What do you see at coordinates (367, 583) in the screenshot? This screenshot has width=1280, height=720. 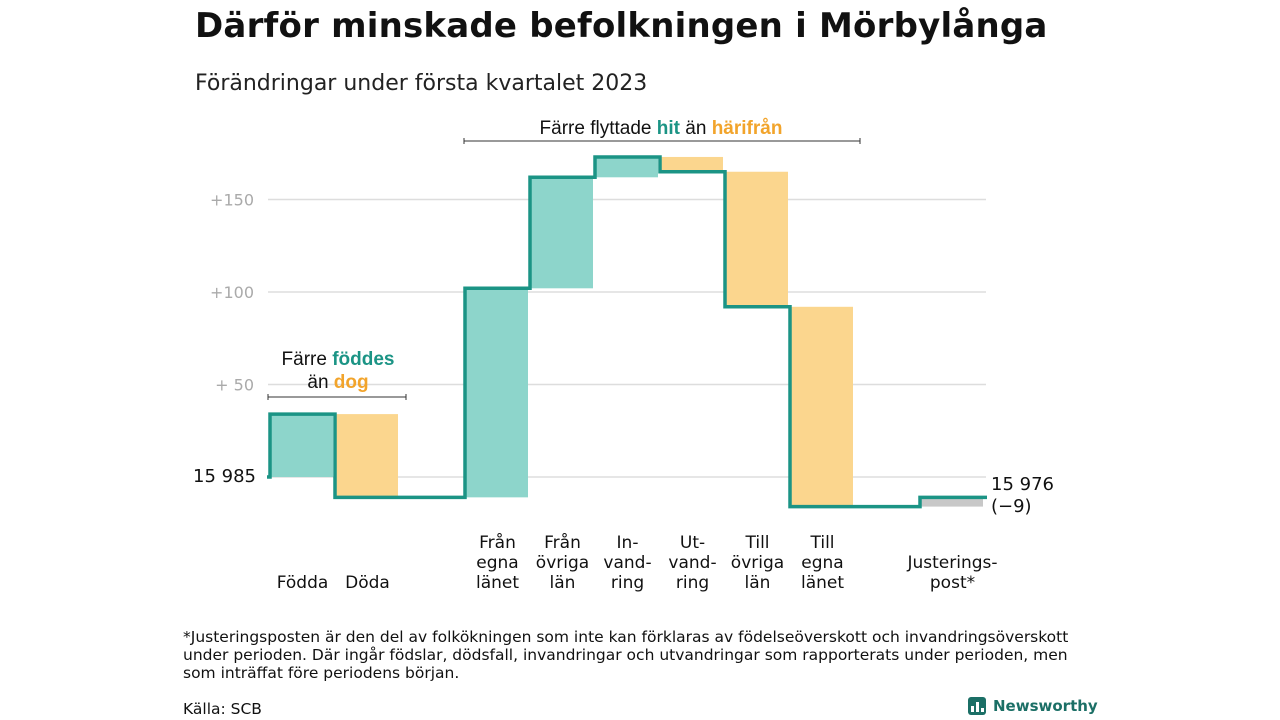 I see `category-label: Döda` at bounding box center [367, 583].